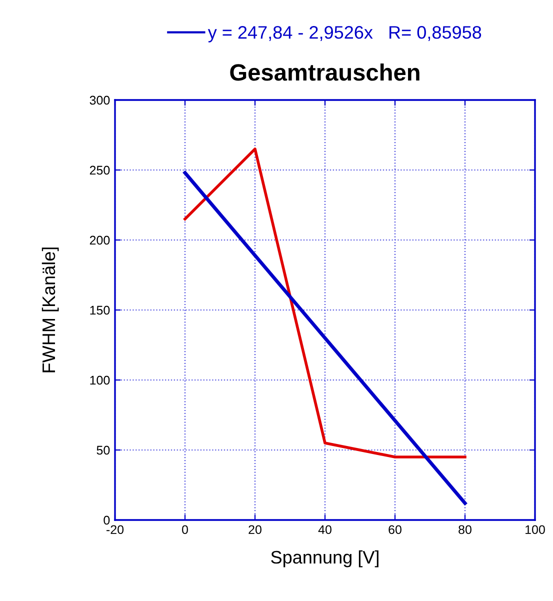  What do you see at coordinates (325, 72) in the screenshot?
I see `chart-title: Gesamtrauschen` at bounding box center [325, 72].